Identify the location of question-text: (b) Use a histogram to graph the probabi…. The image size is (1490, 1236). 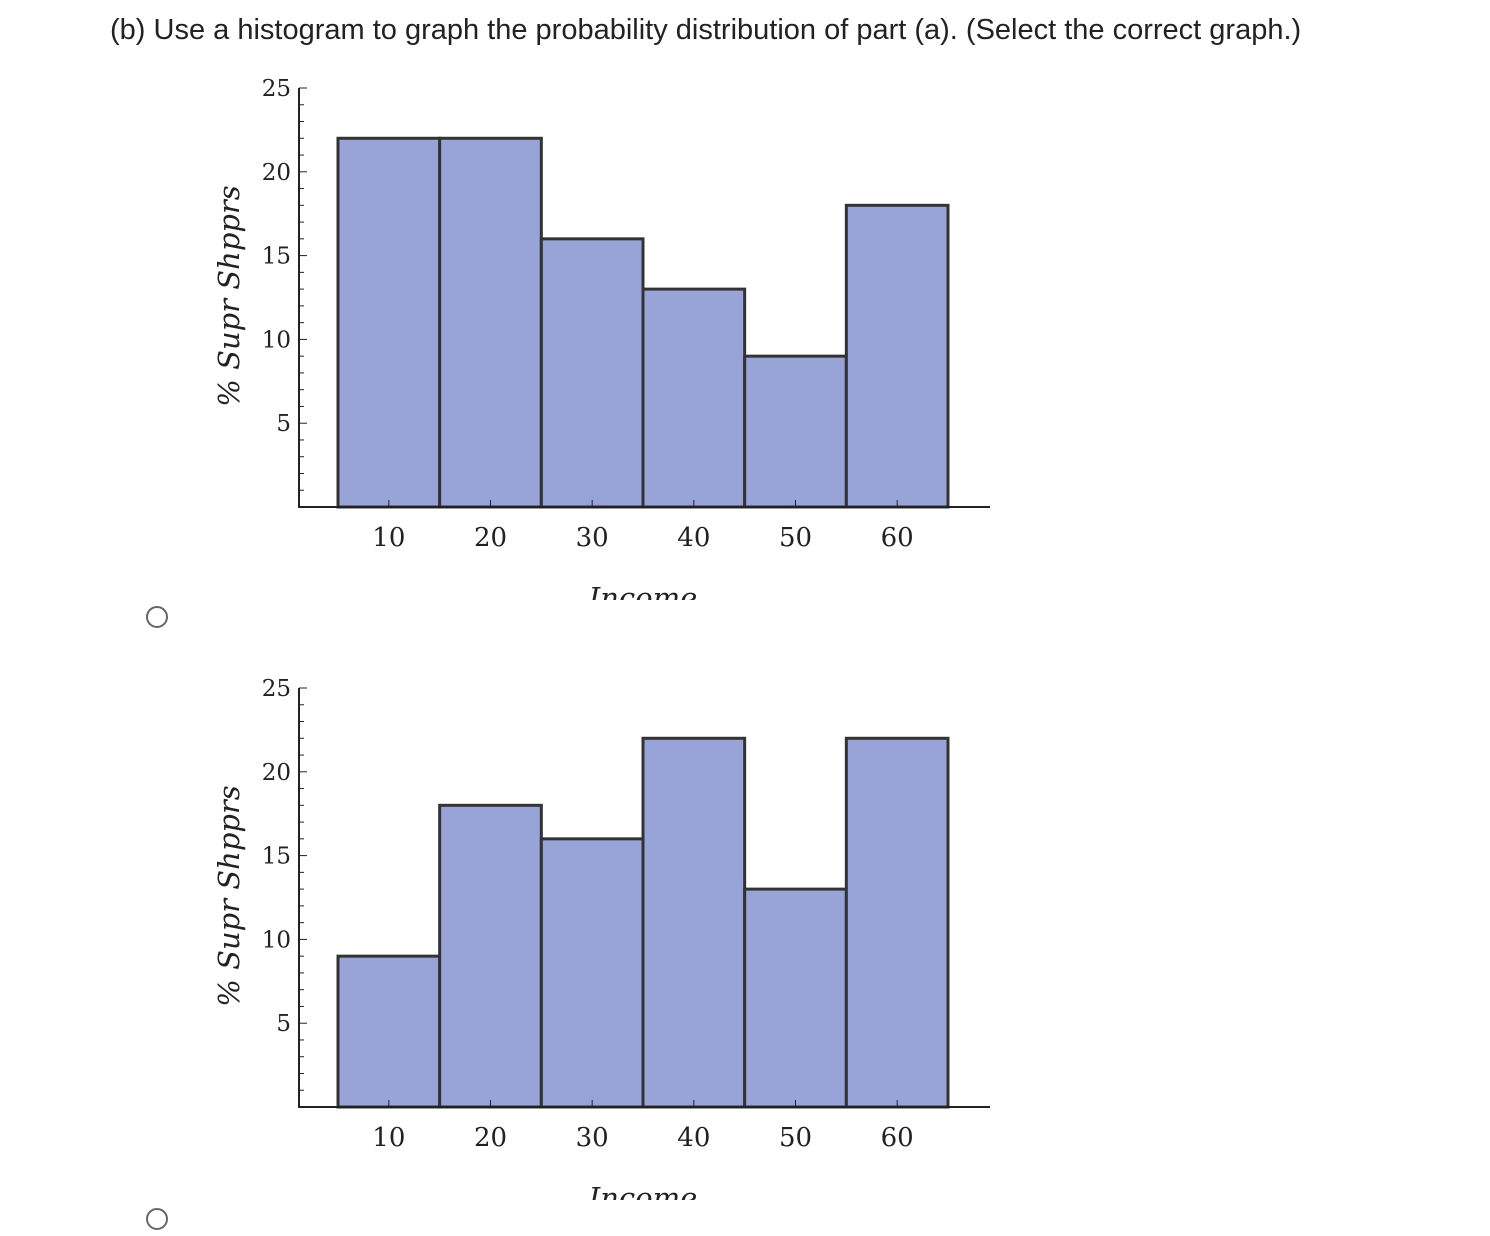
(706, 30).